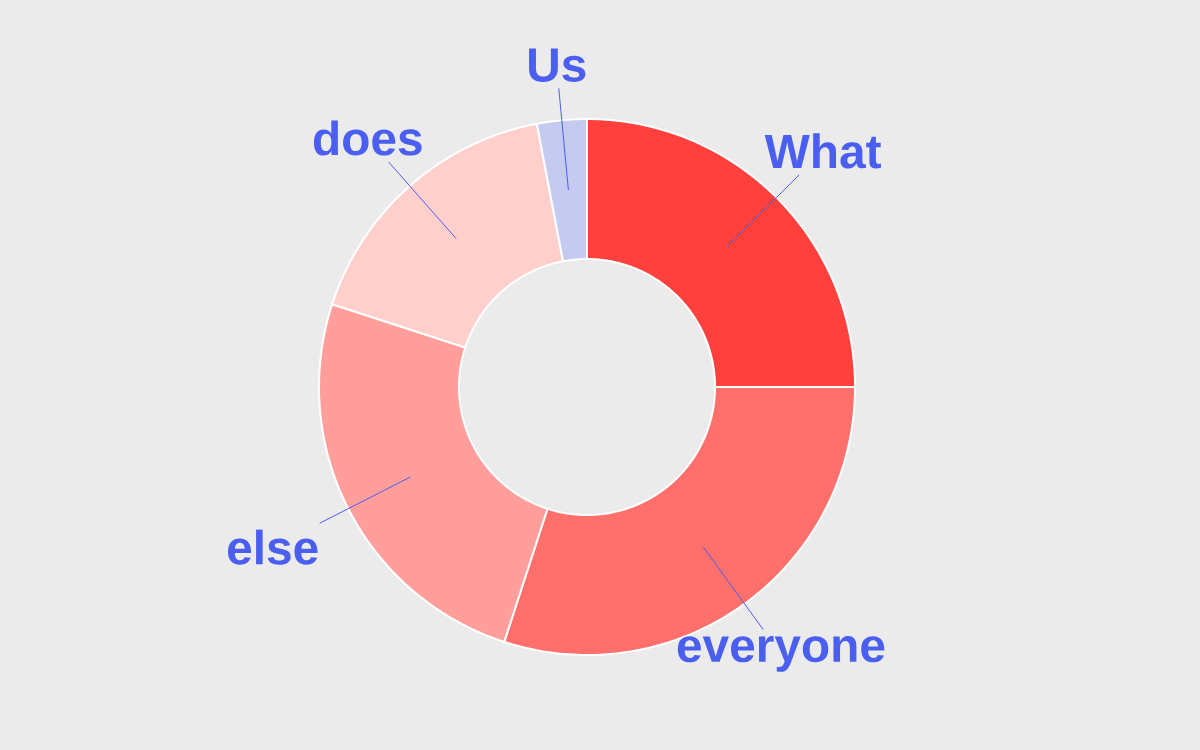 Image resolution: width=1200 pixels, height=750 pixels. I want to click on slice-label: else, so click(273, 547).